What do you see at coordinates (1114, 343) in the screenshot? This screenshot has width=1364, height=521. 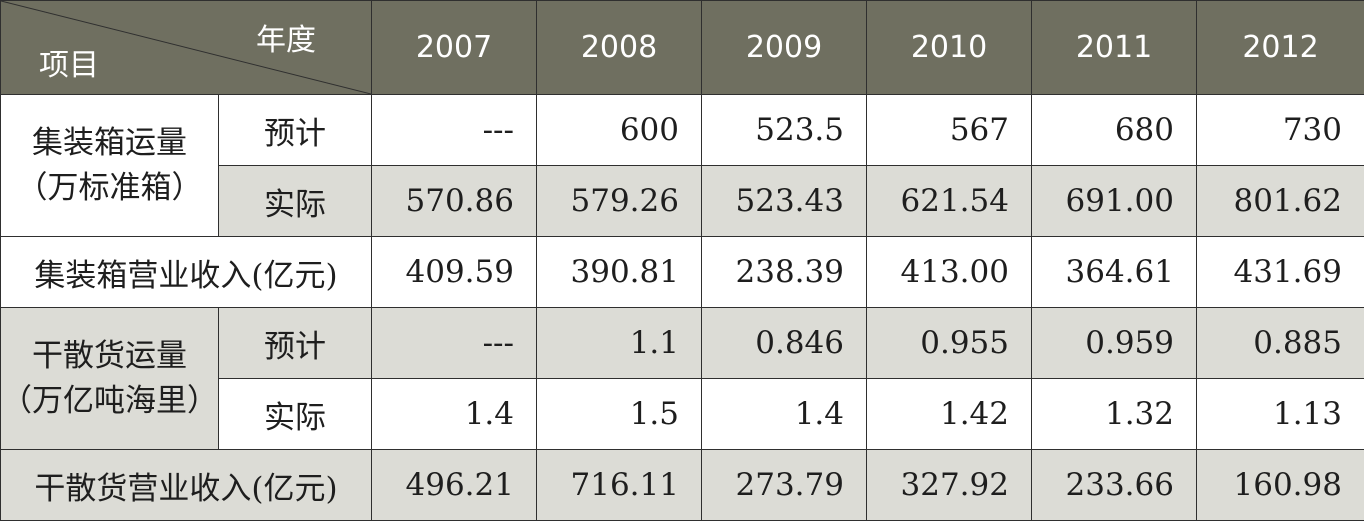 I see `table-cell: 0.959` at bounding box center [1114, 343].